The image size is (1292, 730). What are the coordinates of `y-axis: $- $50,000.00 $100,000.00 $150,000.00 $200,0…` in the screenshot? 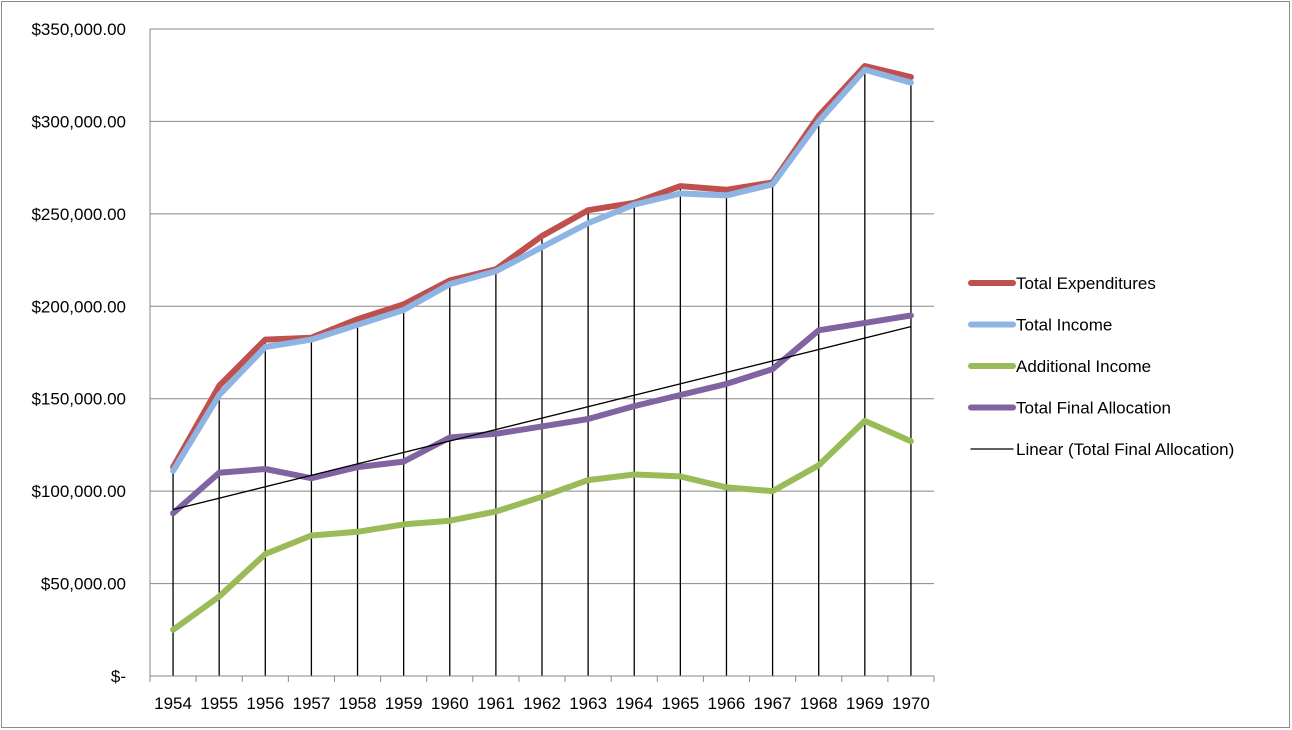 It's located at (91, 353).